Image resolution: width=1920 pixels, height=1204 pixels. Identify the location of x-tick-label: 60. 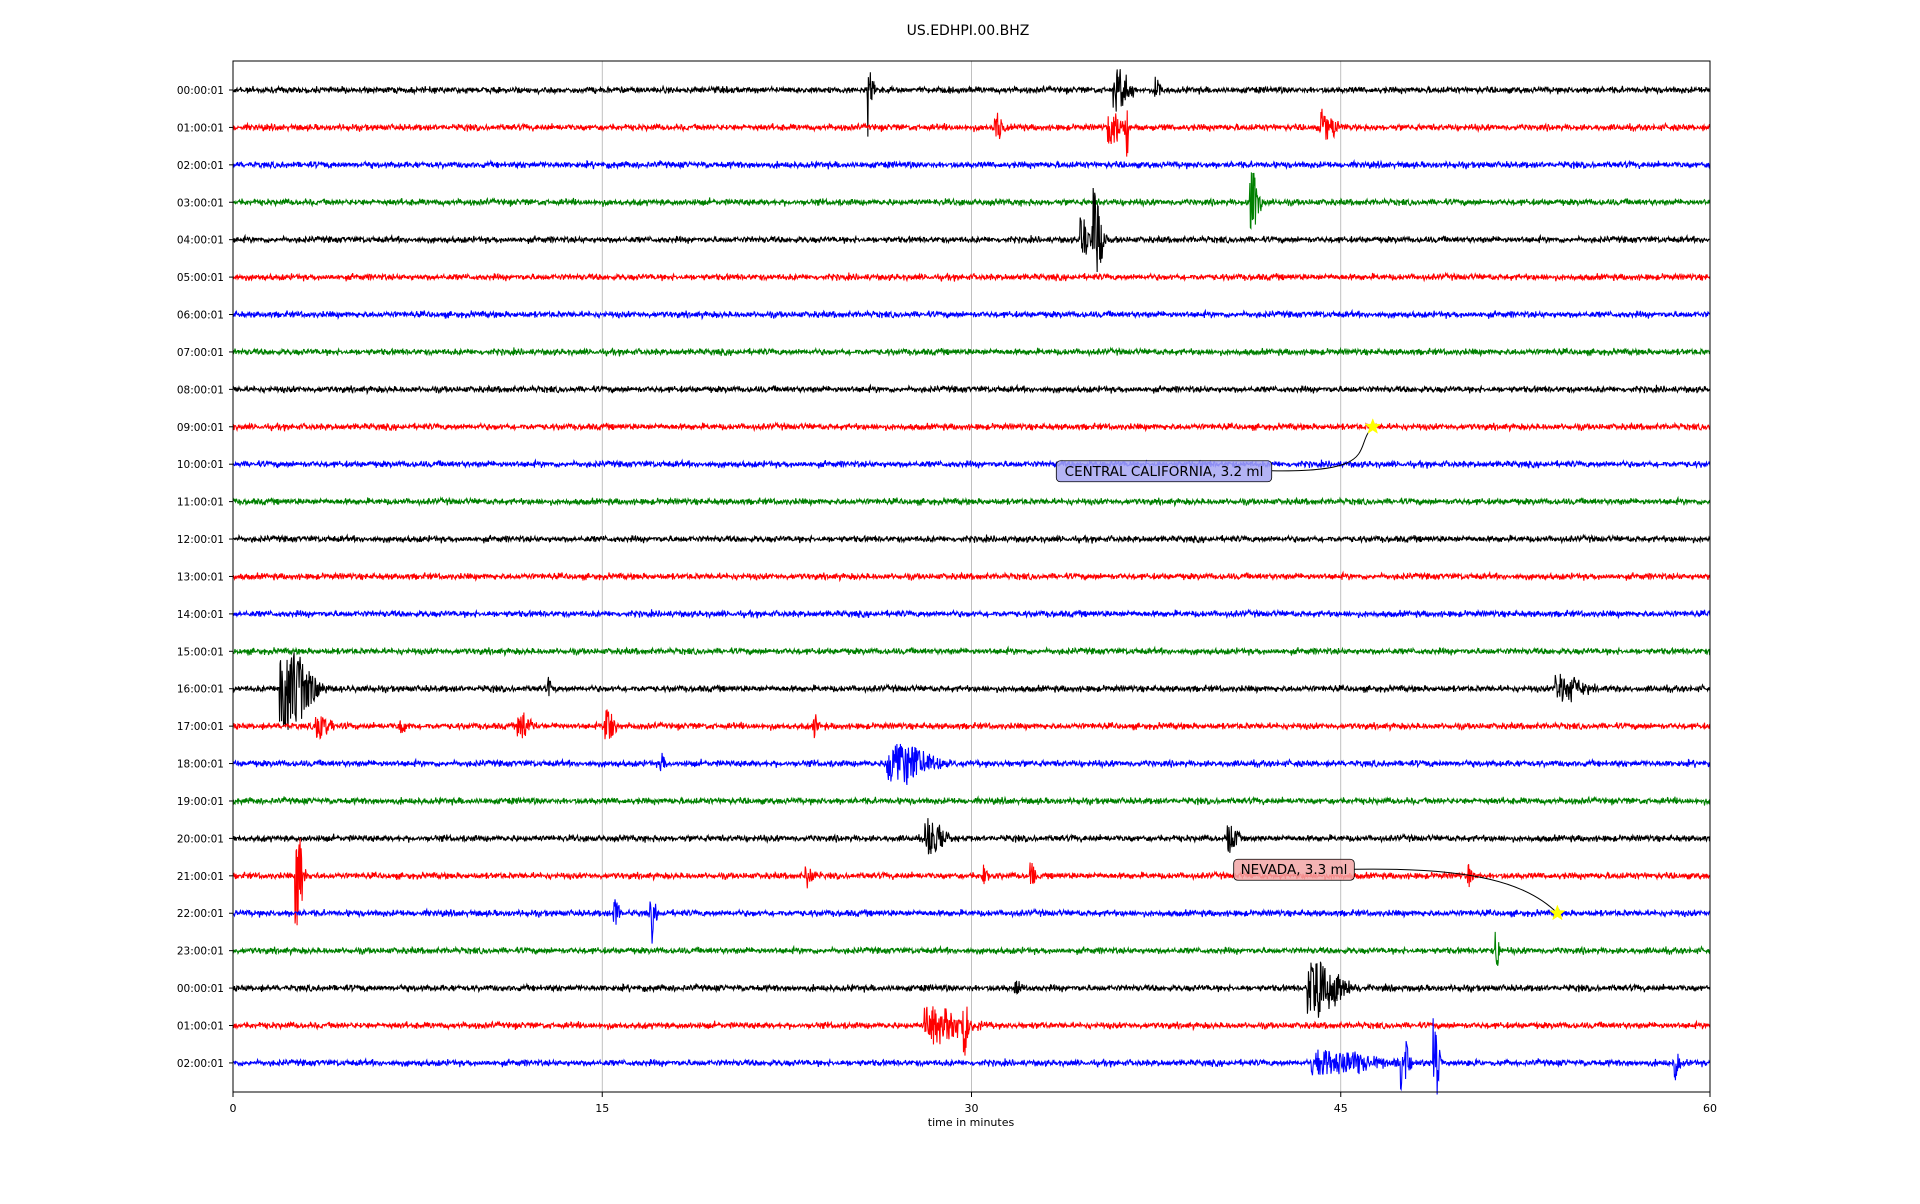
(1710, 1108).